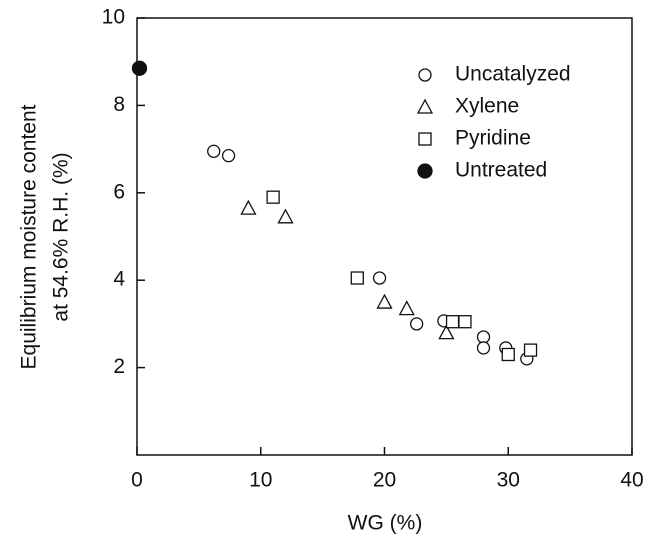  Describe the element at coordinates (119, 366) in the screenshot. I see `y-tick-label: 2` at that location.